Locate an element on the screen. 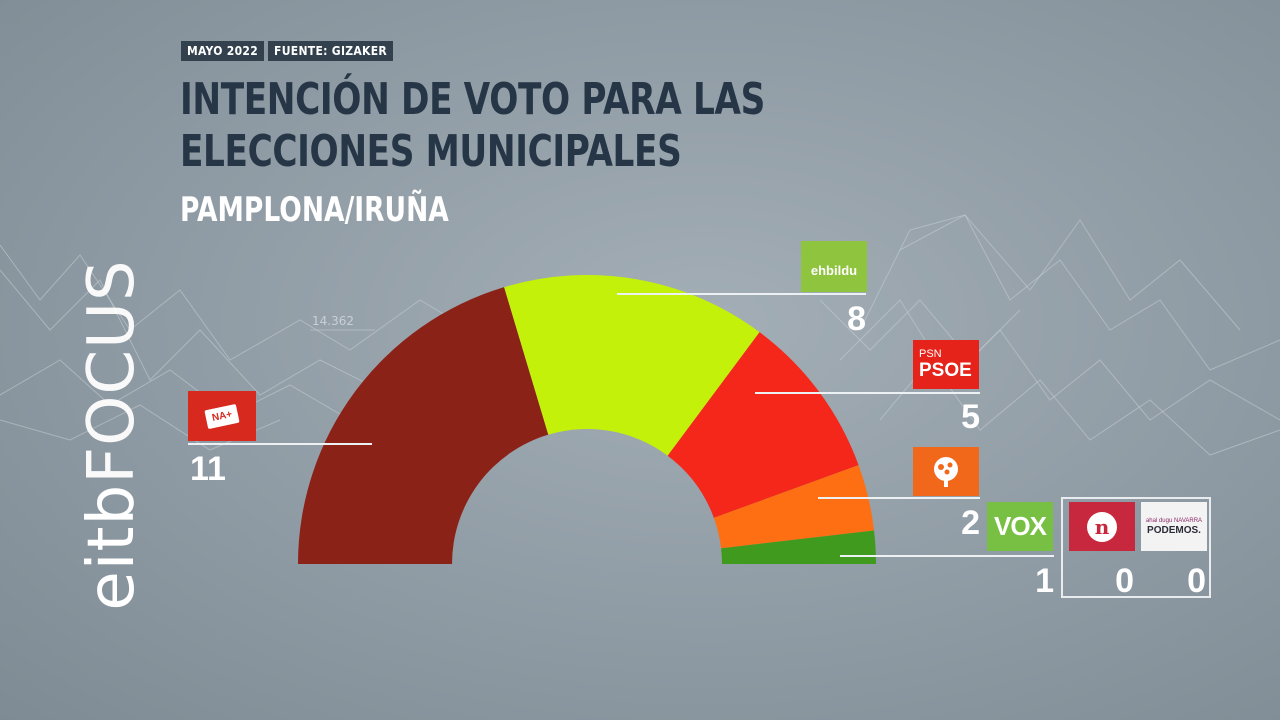 This screenshot has width=1280, height=720. podemos-top-text: ahal dugu NAVARRA is located at coordinates (1174, 520).